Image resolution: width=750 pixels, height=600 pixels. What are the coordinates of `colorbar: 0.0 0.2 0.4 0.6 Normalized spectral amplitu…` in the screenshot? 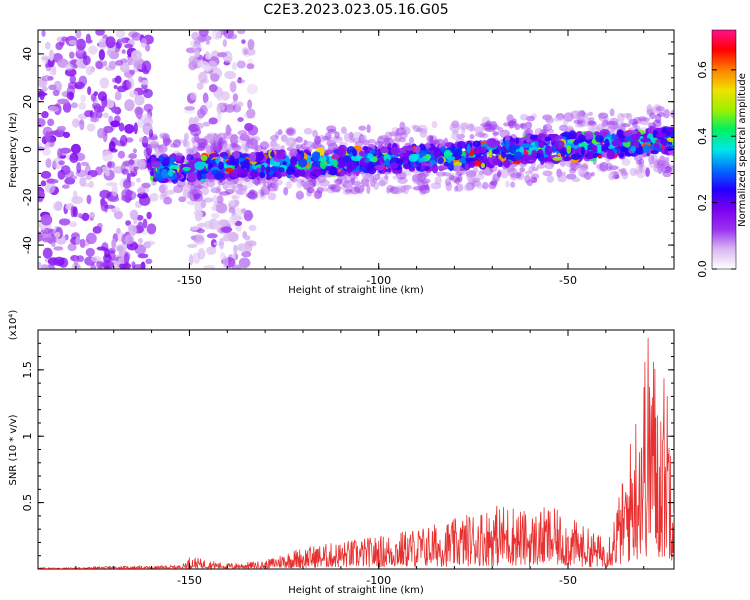 It's located at (722, 153).